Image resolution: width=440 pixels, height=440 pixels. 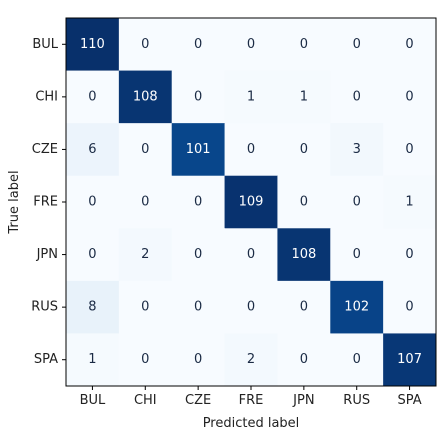 What do you see at coordinates (409, 400) in the screenshot?
I see `x-tick-label: SPA` at bounding box center [409, 400].